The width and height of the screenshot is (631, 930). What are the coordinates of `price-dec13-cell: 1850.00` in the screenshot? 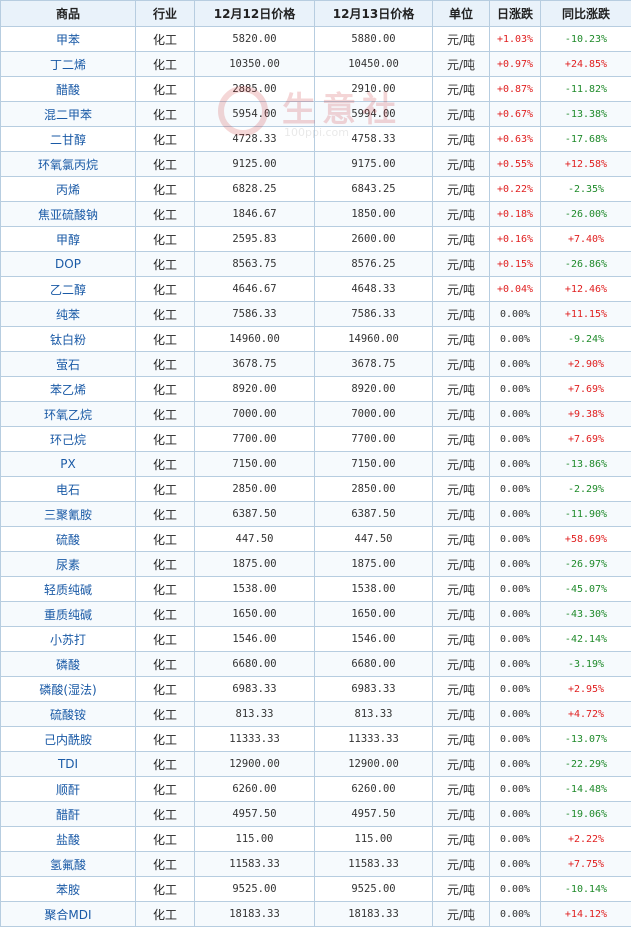 It's located at (373, 214).